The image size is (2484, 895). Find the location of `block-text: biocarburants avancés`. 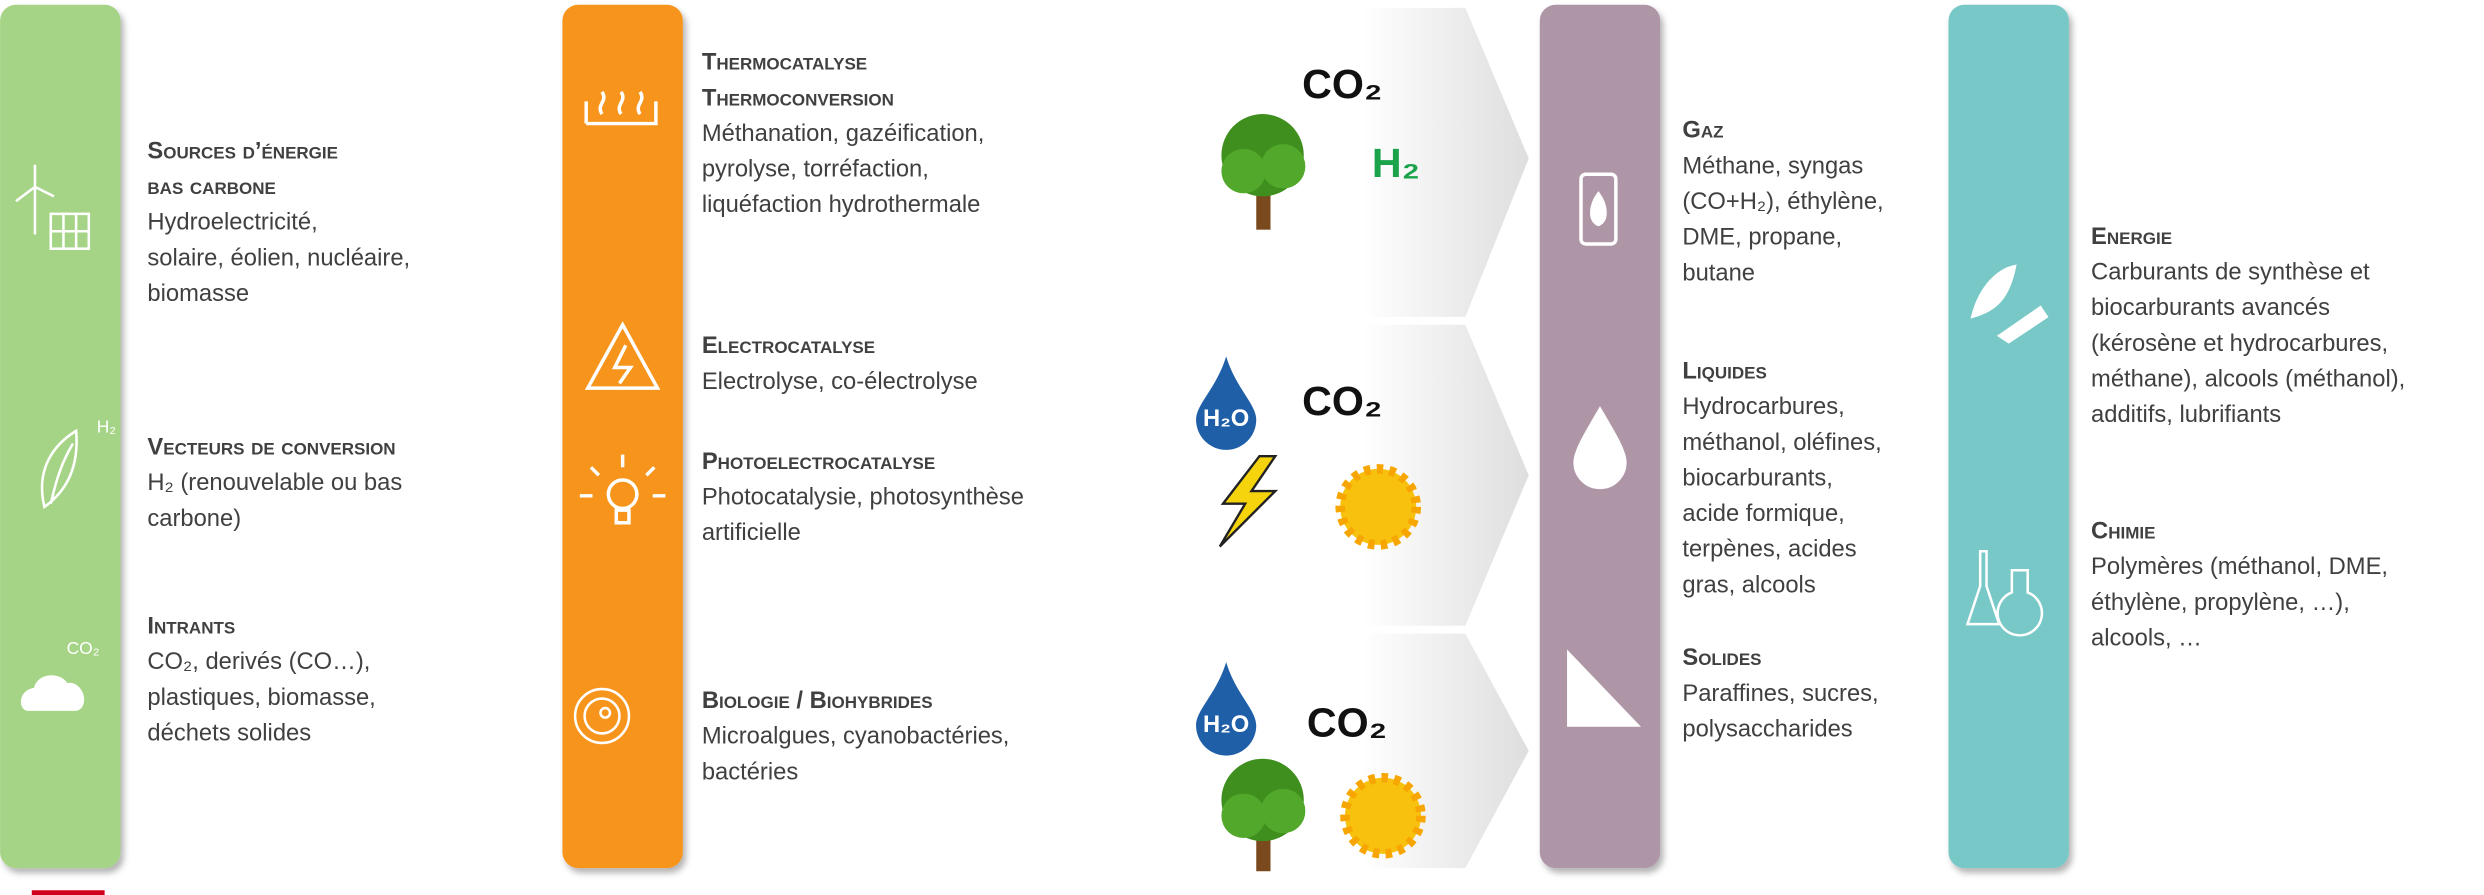

block-text: biocarburants avancés is located at coordinates (2210, 307).